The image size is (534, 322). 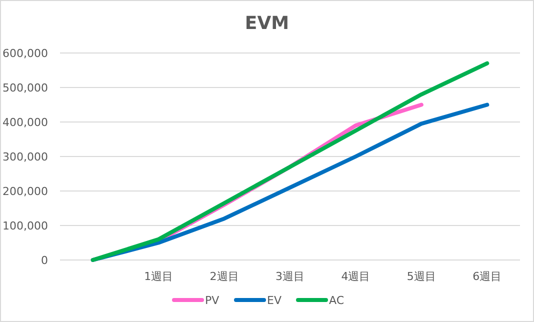 I want to click on y-tick-label: 300,000, so click(x=25, y=157).